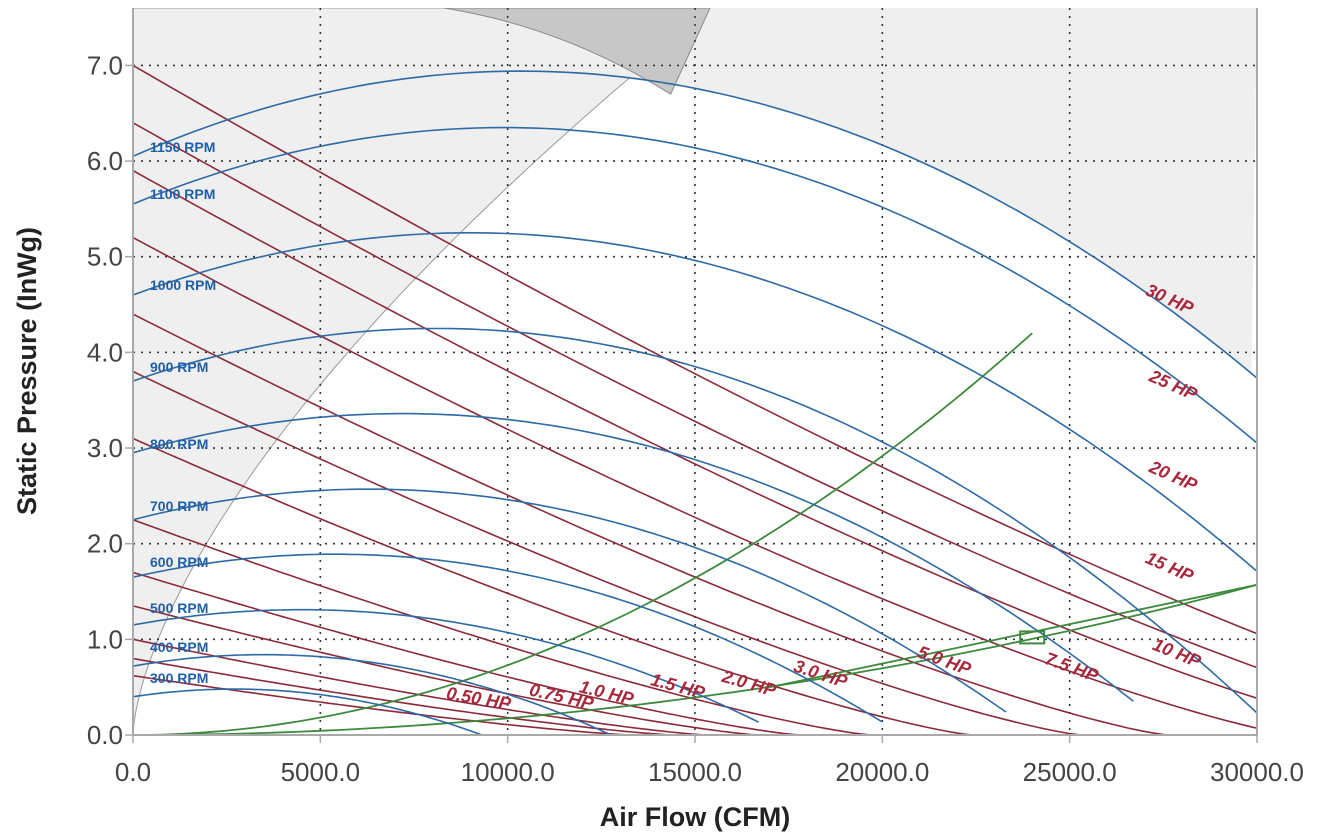  I want to click on system-line, so click(1013, 636).